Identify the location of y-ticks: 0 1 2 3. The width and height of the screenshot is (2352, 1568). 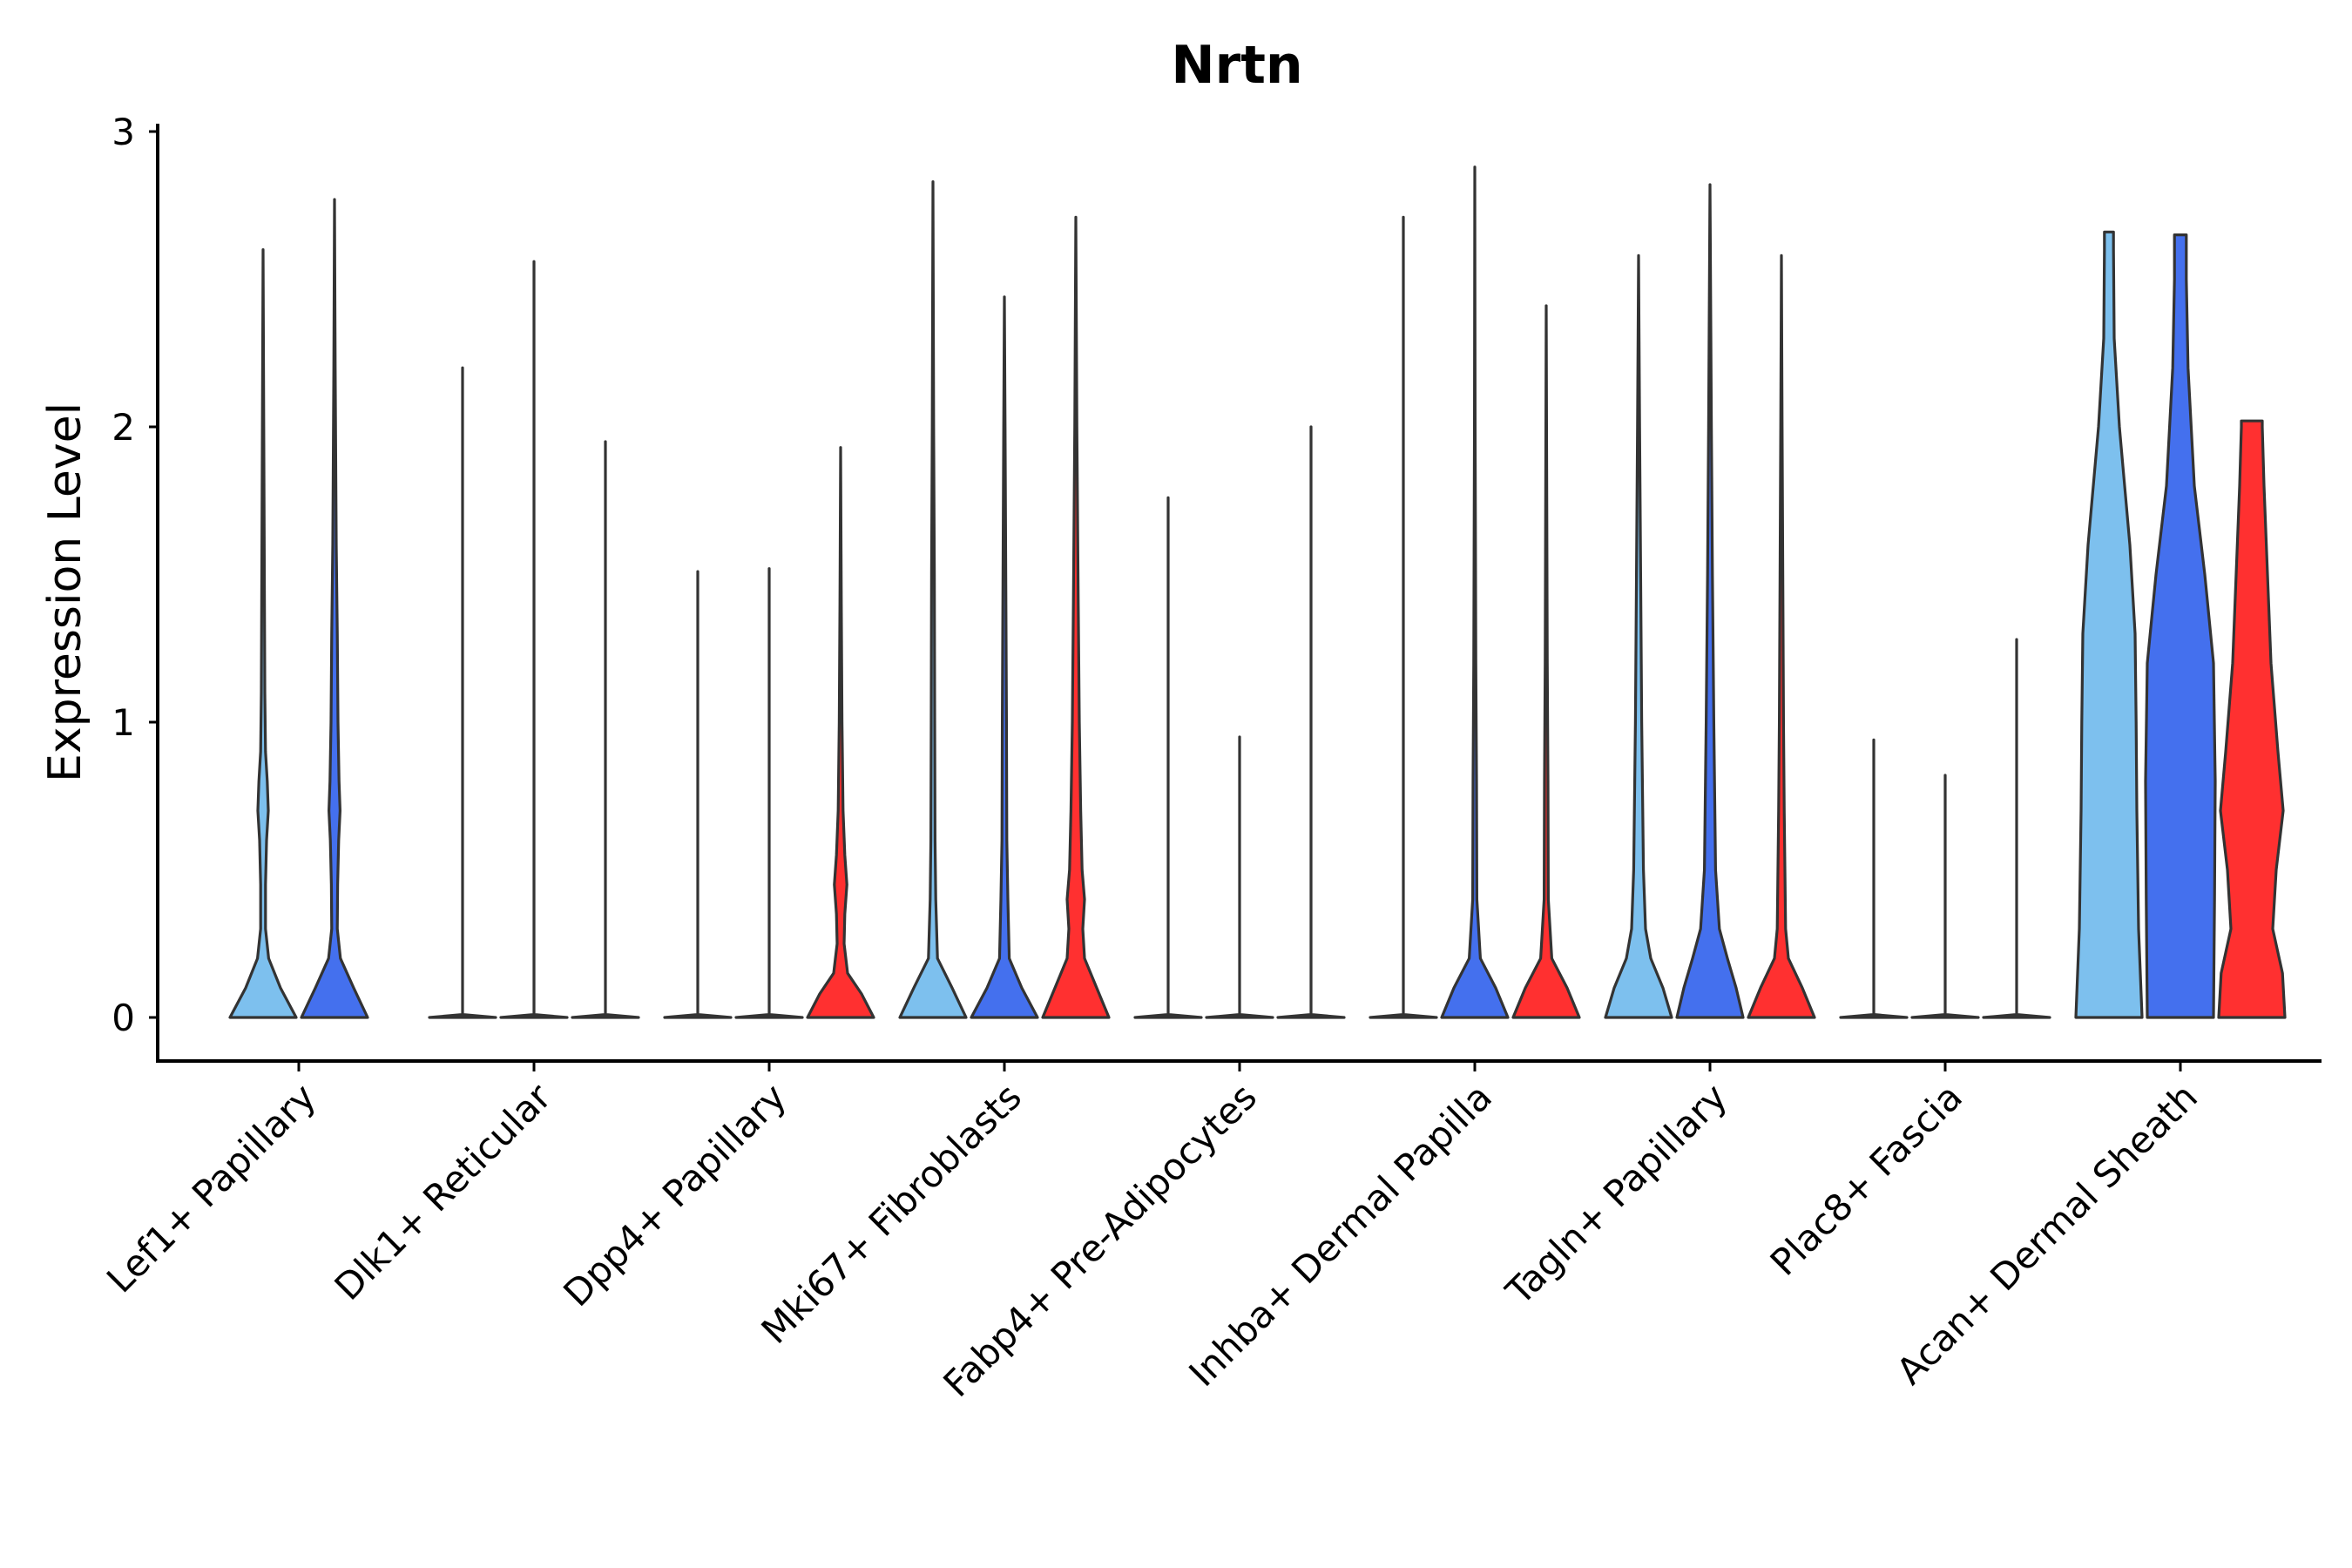
(135, 575).